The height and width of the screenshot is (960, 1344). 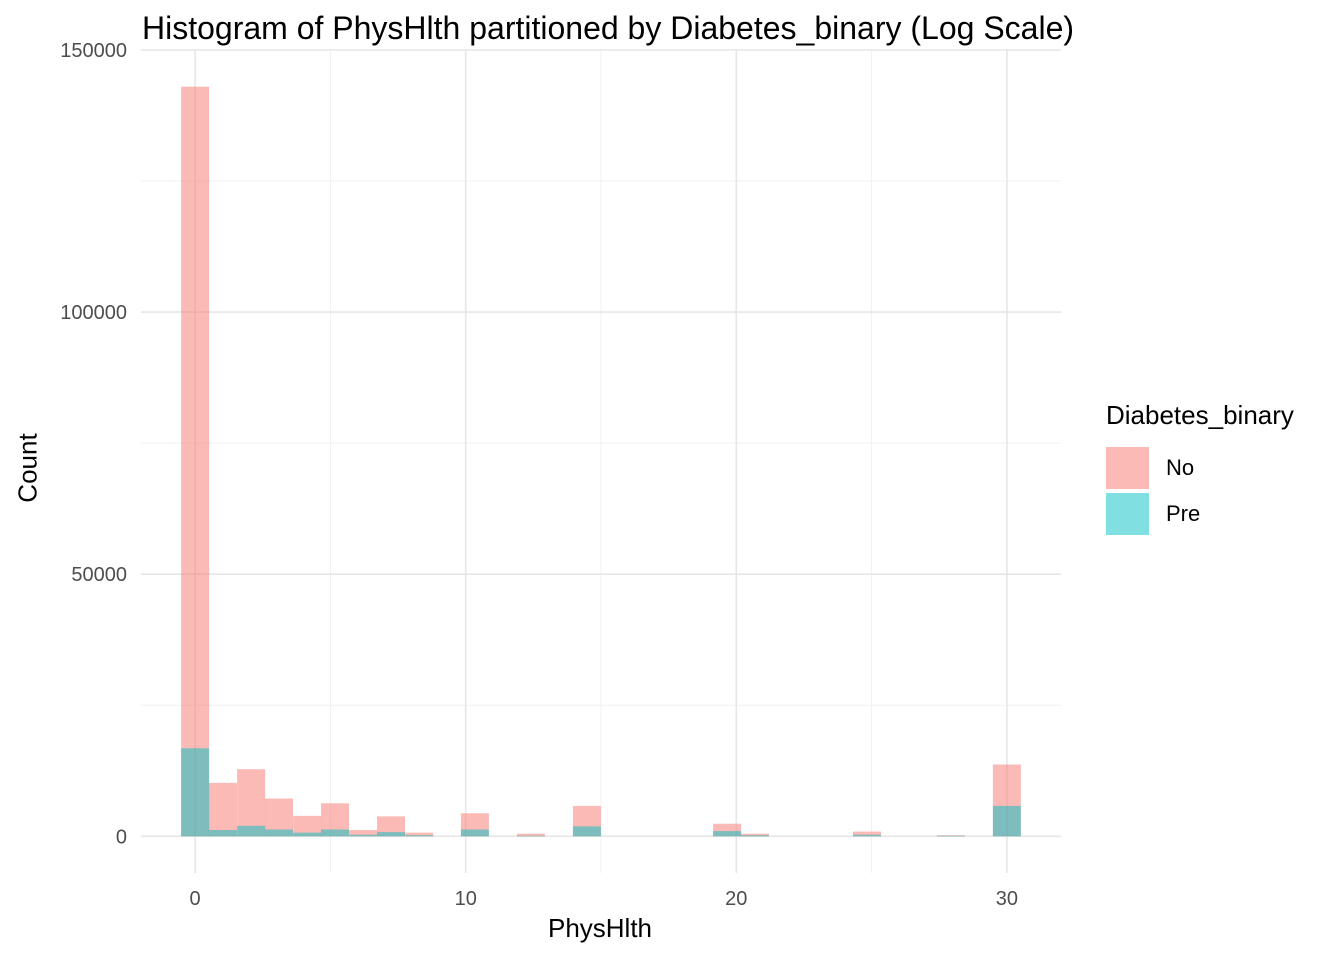 What do you see at coordinates (466, 899) in the screenshot?
I see `x-tick-label: 10` at bounding box center [466, 899].